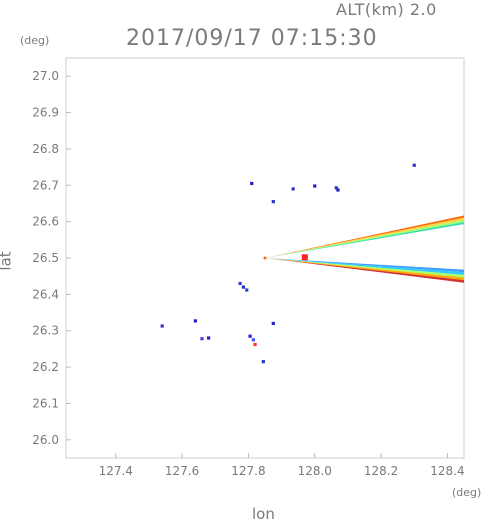  Describe the element at coordinates (263, 514) in the screenshot. I see `x-axis-label: lon` at that location.